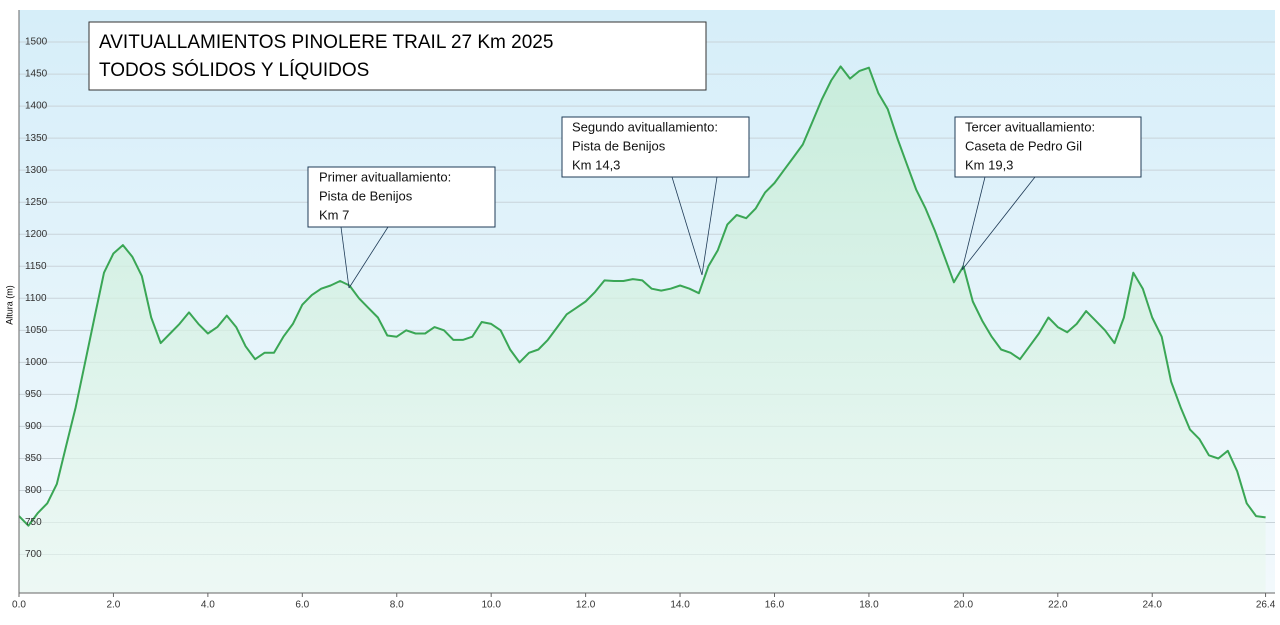  What do you see at coordinates (36, 266) in the screenshot?
I see `y-tick-label: 1150` at bounding box center [36, 266].